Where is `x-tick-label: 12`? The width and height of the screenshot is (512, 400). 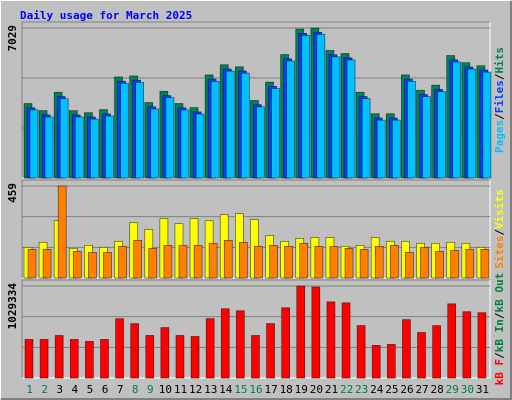 x-tick-label: 12 is located at coordinates (195, 389).